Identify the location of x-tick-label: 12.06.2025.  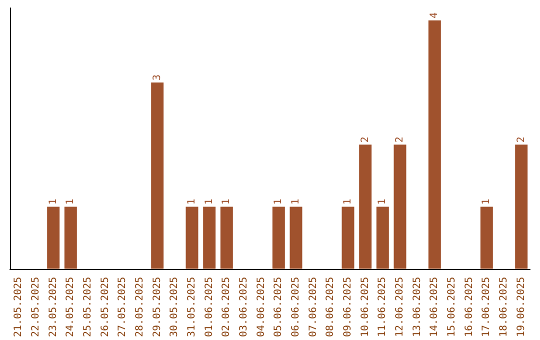
(400, 307).